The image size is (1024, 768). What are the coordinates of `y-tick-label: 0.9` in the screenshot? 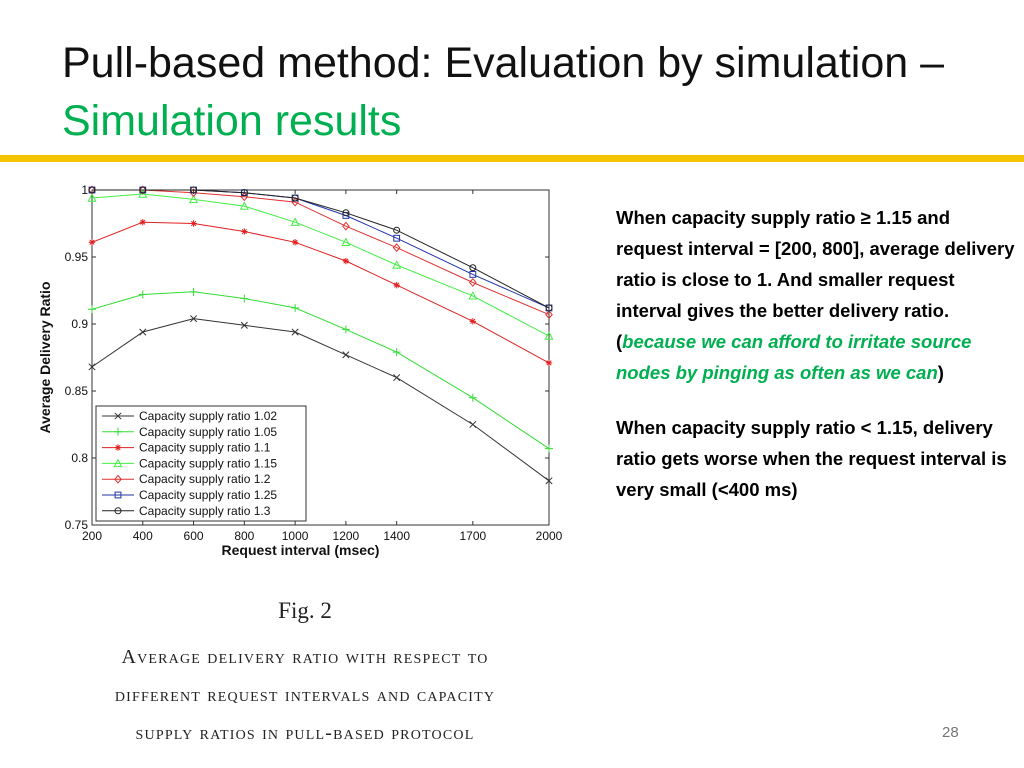 It's located at (79, 324).